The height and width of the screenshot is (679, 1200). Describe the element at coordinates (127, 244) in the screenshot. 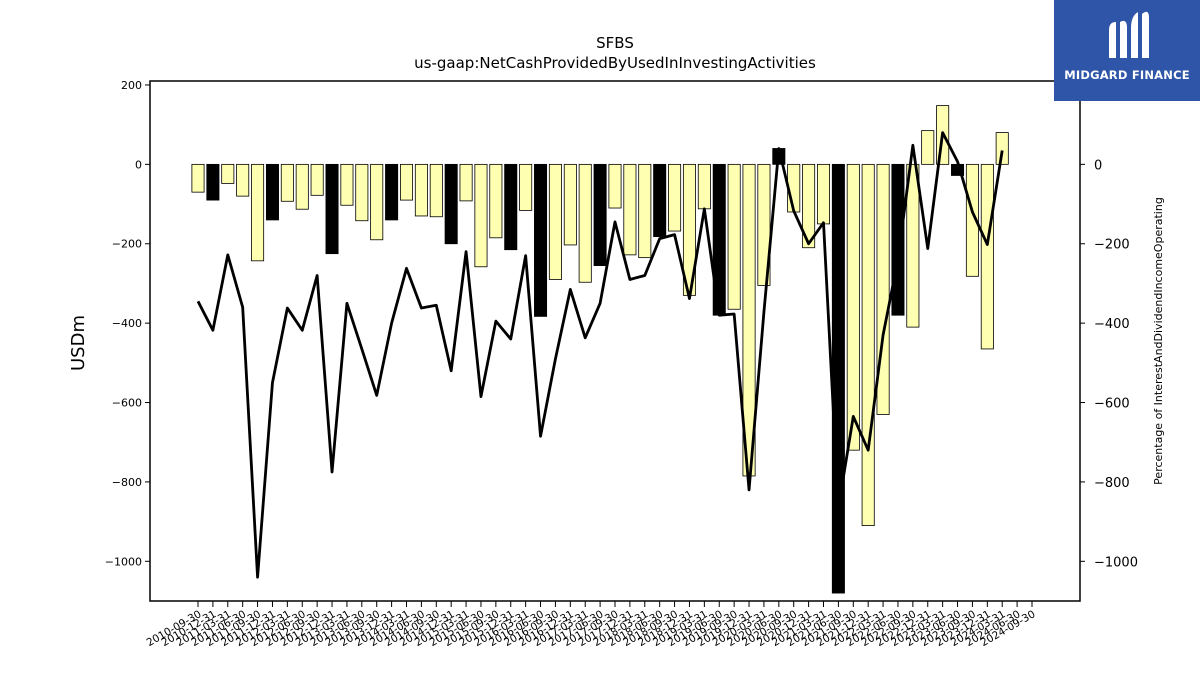

I see `y-tick-label: −200` at that location.